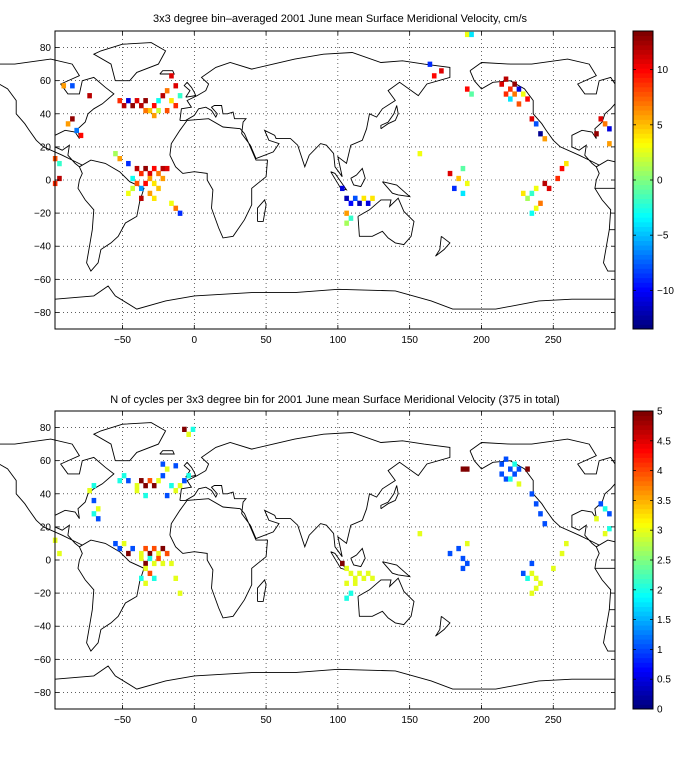  Describe the element at coordinates (664, 441) in the screenshot. I see `colorbar-tick-label: 4.5` at that location.